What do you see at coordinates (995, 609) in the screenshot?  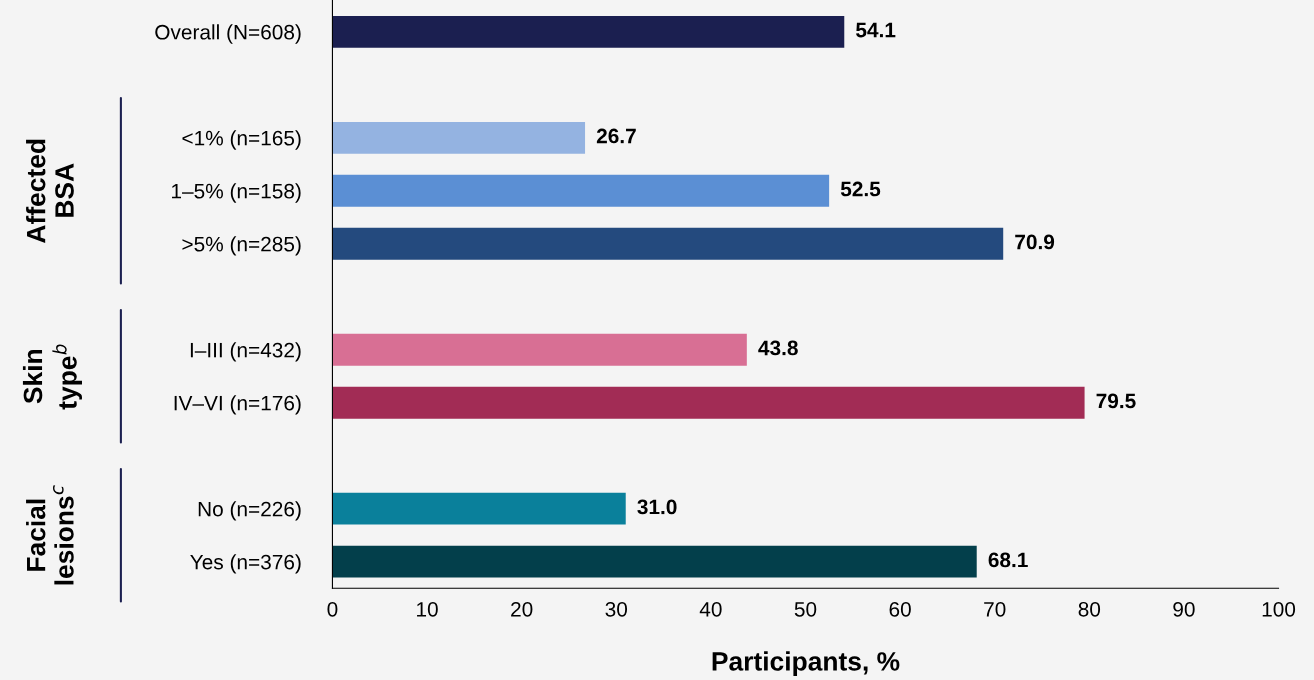 I see `x-tick-label: 70` at bounding box center [995, 609].